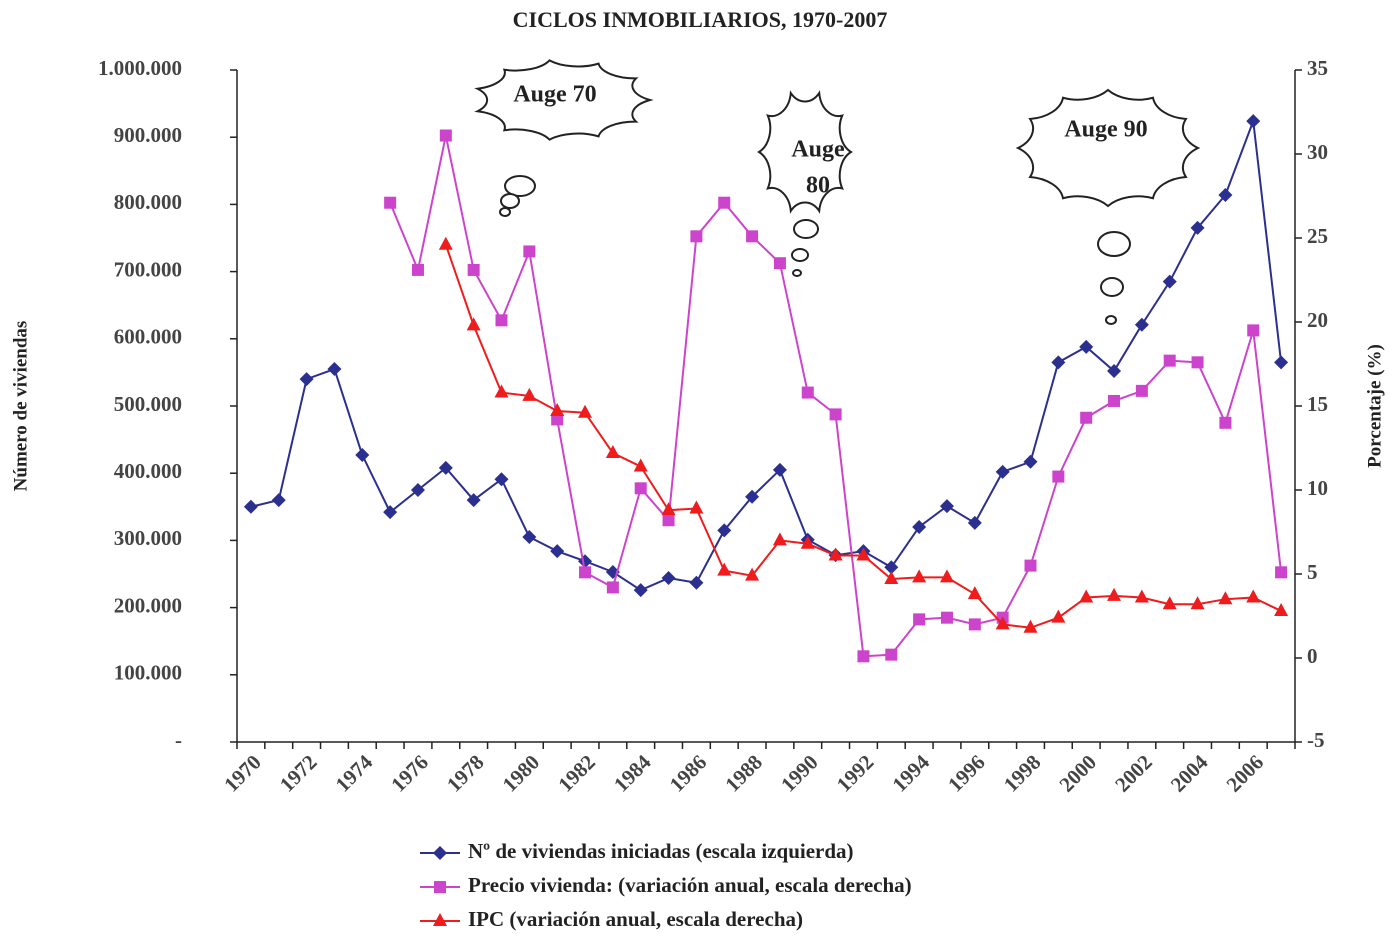 This screenshot has width=1389, height=941. What do you see at coordinates (1133, 773) in the screenshot?
I see `x-tick-label: 2002` at bounding box center [1133, 773].